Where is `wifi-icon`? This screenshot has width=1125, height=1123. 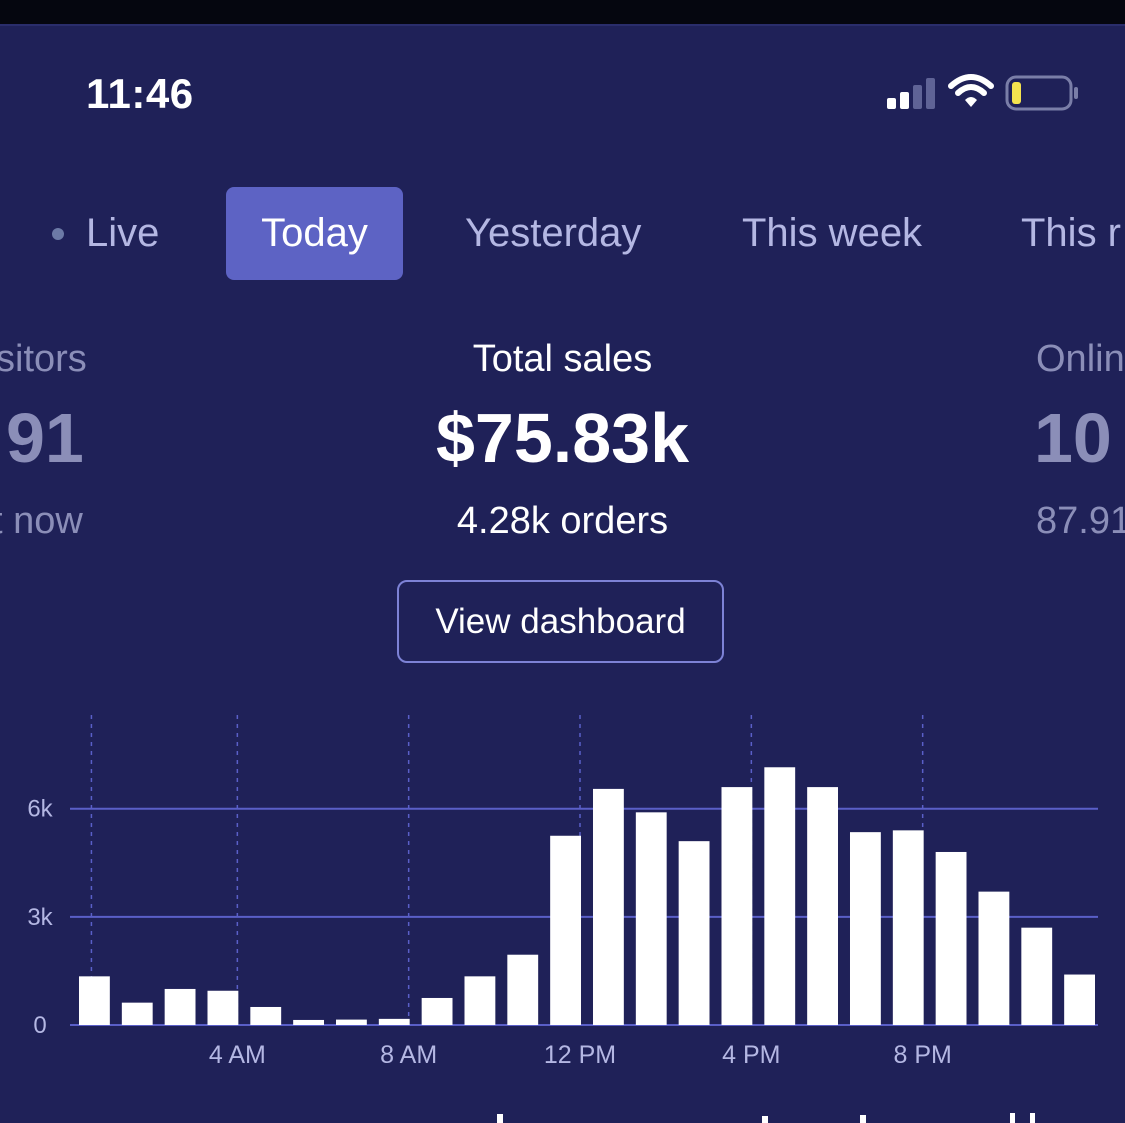 wifi-icon is located at coordinates (971, 90).